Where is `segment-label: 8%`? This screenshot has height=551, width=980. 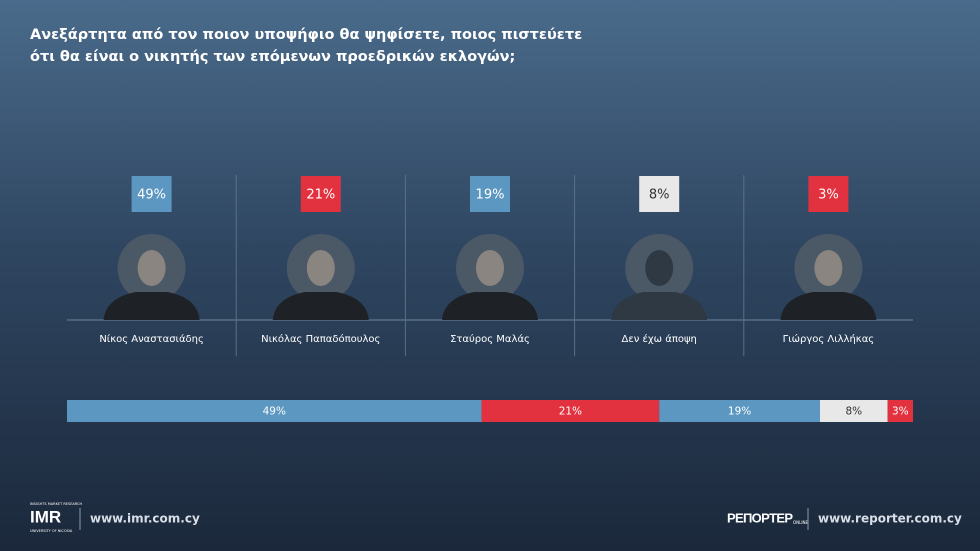
segment-label: 8% is located at coordinates (853, 412).